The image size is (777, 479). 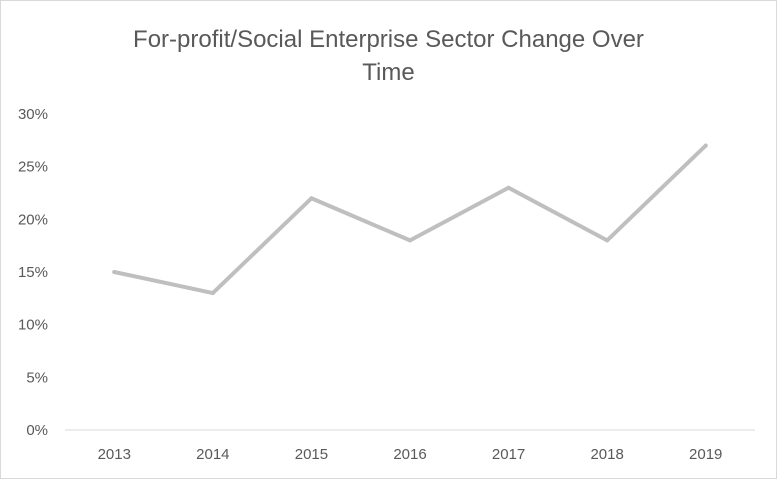 What do you see at coordinates (33, 325) in the screenshot?
I see `y-tick-label: 10%` at bounding box center [33, 325].